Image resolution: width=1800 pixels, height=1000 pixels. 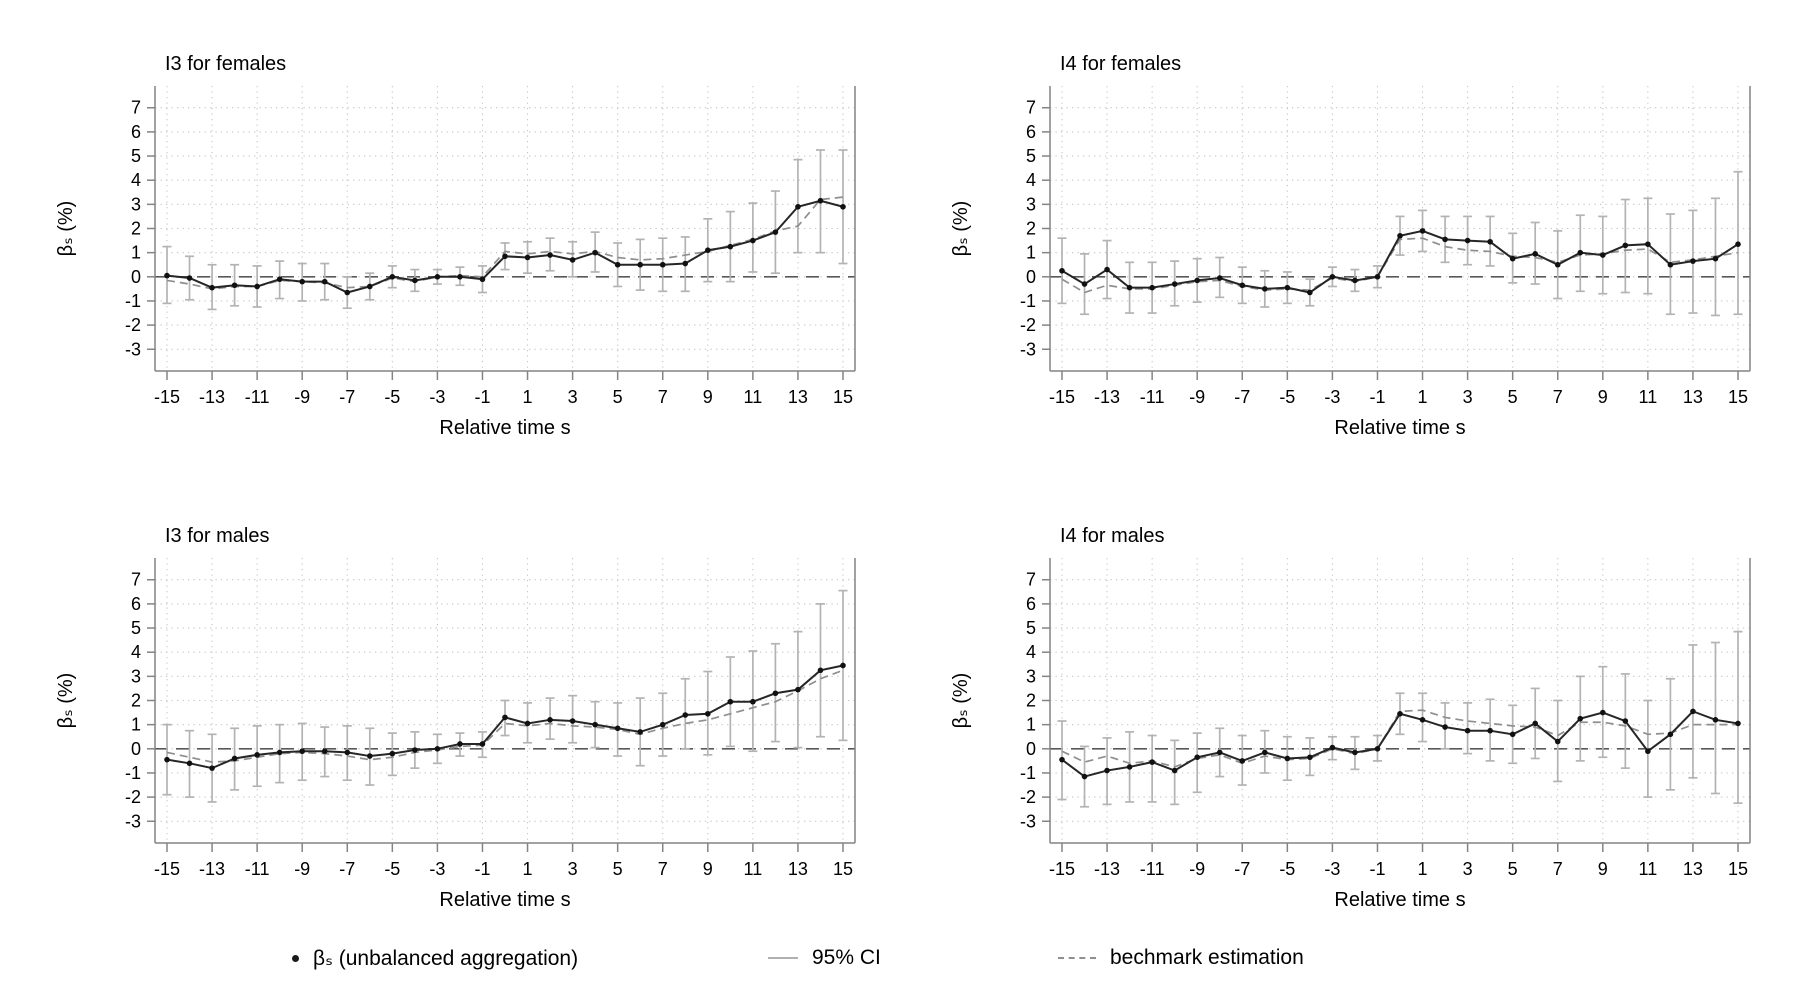 I want to click on panel-title: I3 for males, so click(x=217, y=536).